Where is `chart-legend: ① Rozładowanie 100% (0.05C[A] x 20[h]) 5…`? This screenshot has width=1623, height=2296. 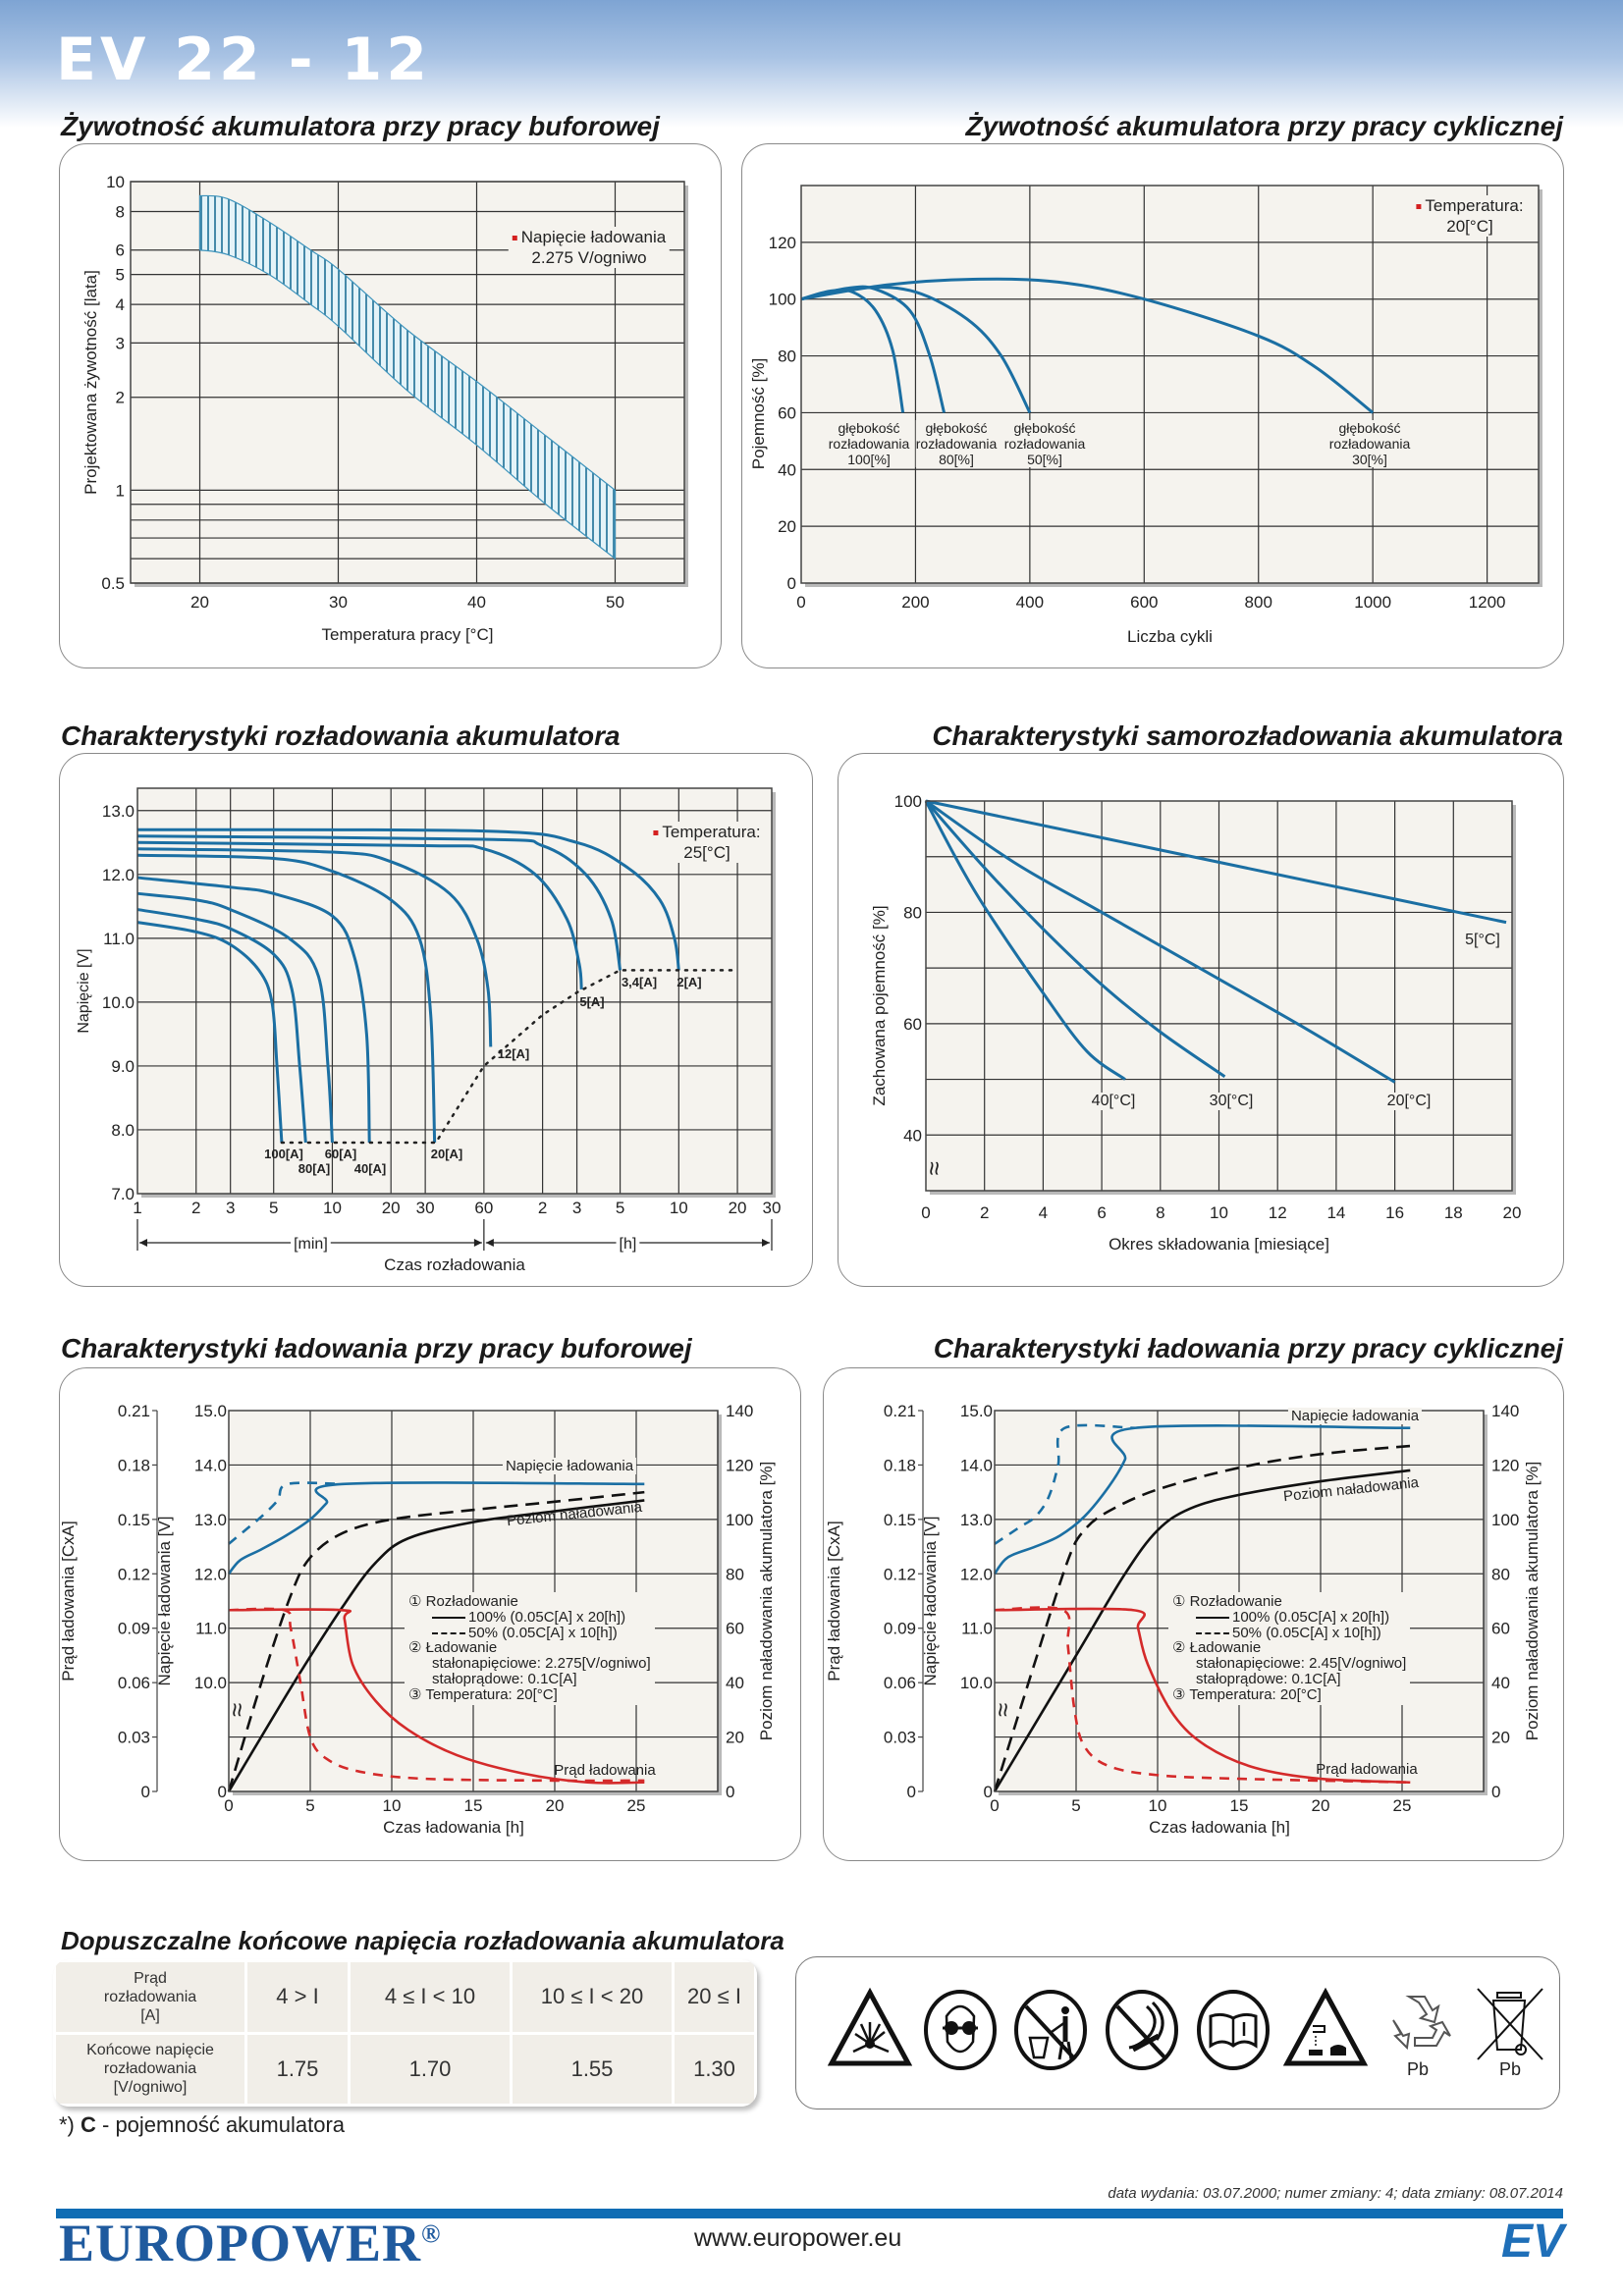 chart-legend: ① Rozładowanie 100% (0.05C[A] x 20[h]) 5… is located at coordinates (530, 1648).